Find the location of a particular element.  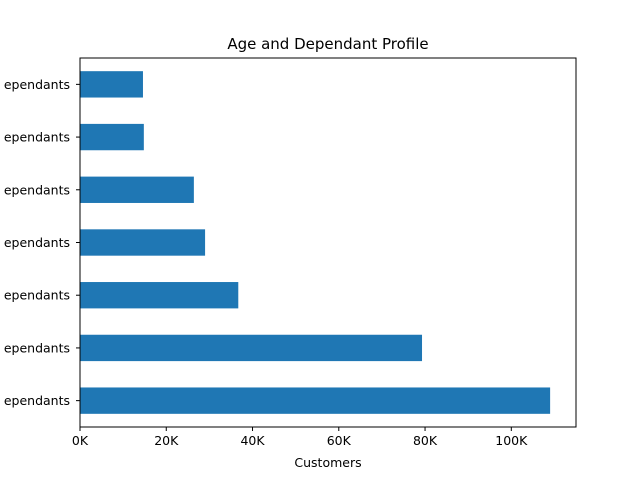

x-tick-label: 100K is located at coordinates (511, 440).